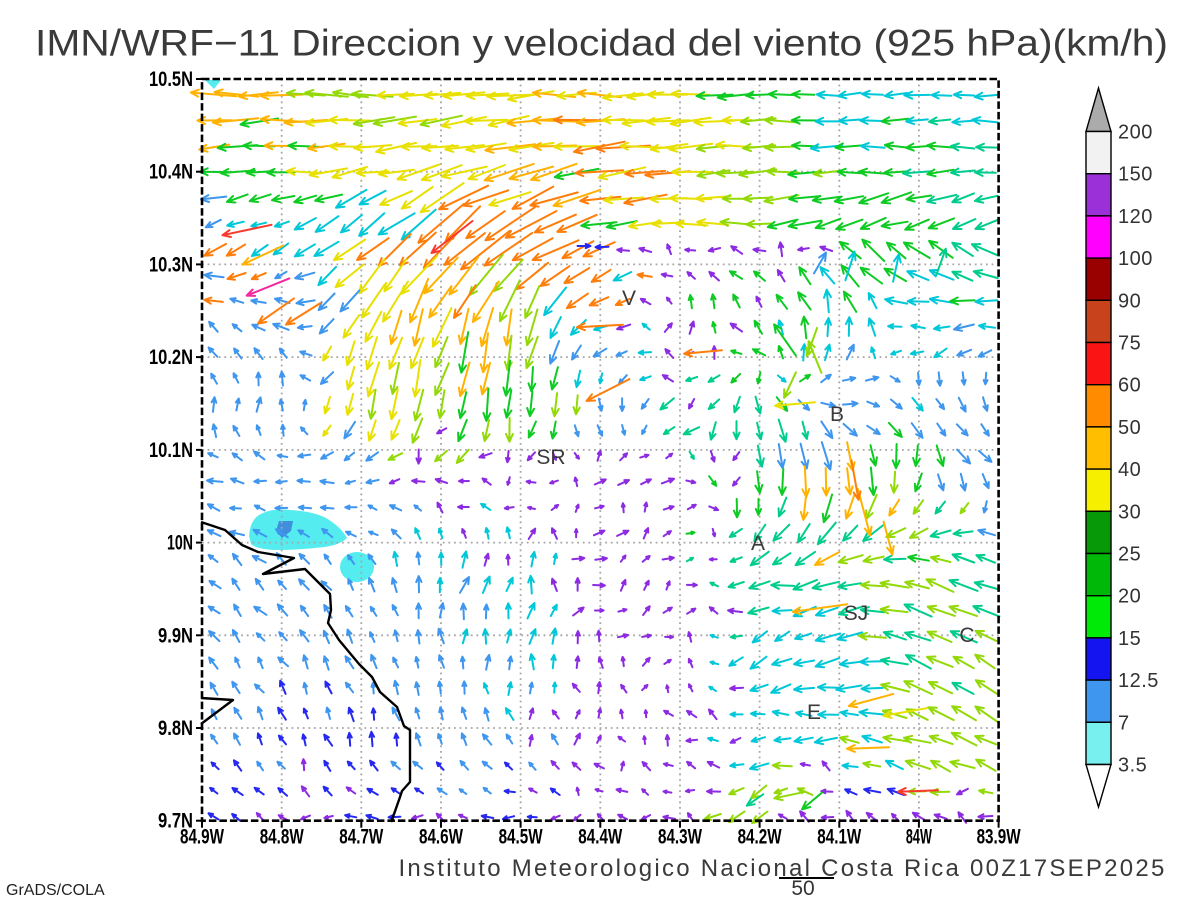 The height and width of the screenshot is (900, 1200). Describe the element at coordinates (202, 837) in the screenshot. I see `svg-text: 84.9W` at that location.